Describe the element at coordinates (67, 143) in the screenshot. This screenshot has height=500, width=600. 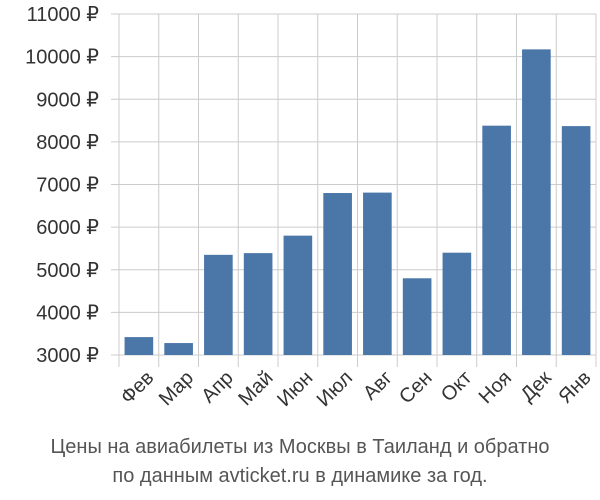
I see `y-tick-label: 8000 ₽` at that location.